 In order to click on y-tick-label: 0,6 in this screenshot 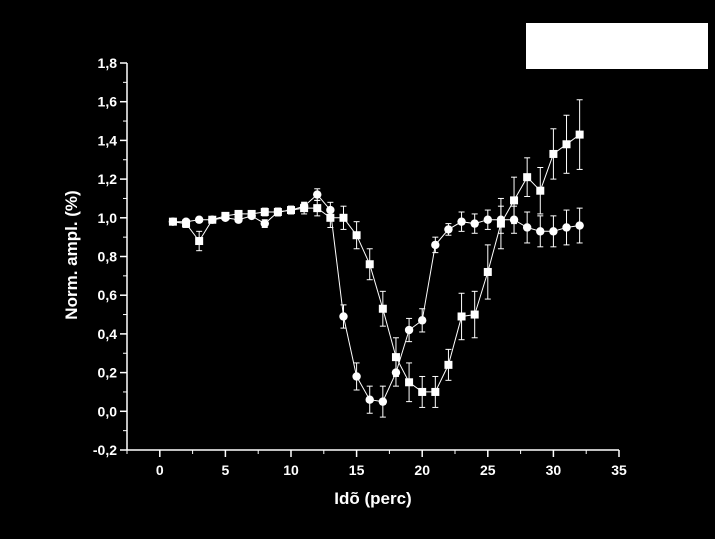, I will do `click(108, 295)`.